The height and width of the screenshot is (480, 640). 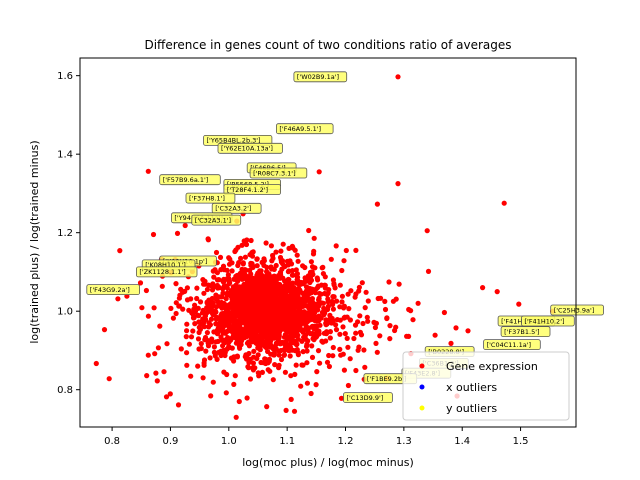 What do you see at coordinates (471, 408) in the screenshot?
I see `legend-label-y-outliers: y outliers` at bounding box center [471, 408].